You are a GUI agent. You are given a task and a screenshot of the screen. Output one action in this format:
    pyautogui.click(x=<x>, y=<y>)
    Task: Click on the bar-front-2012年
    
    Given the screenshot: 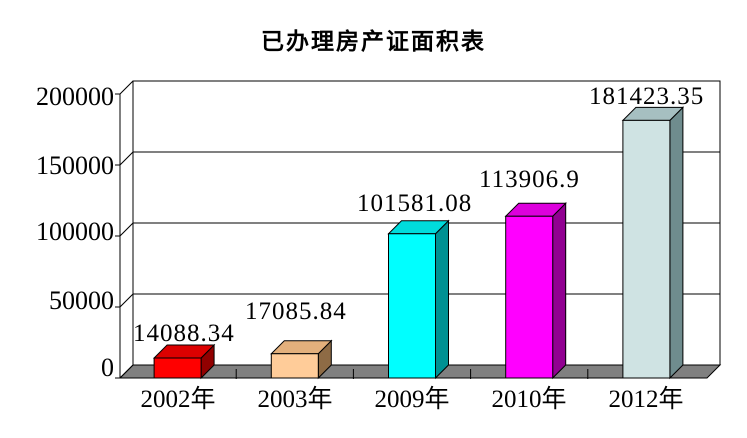 What is the action you would take?
    pyautogui.click(x=646, y=249)
    